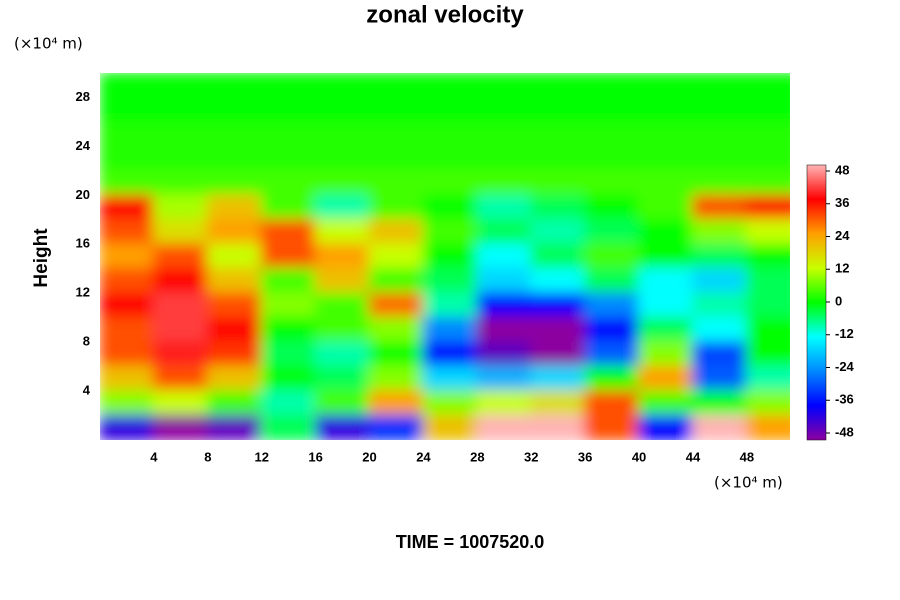  I want to click on x-tick-label: 44, so click(693, 456).